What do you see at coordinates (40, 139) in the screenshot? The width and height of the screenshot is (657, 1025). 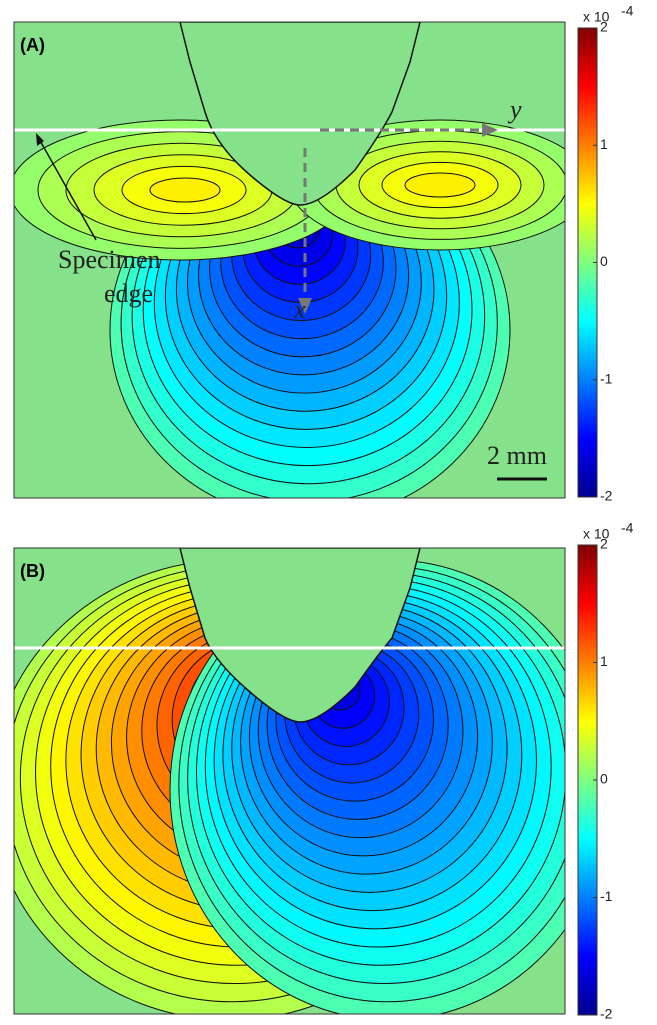 I see `edge-pointer-head` at bounding box center [40, 139].